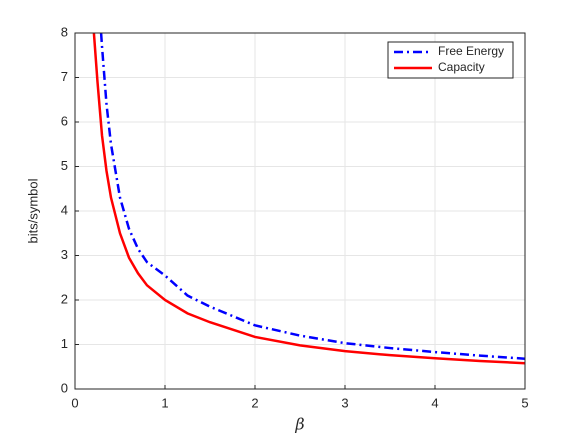 This screenshot has width=581, height=436. I want to click on y-tick-label: 2, so click(64, 298).